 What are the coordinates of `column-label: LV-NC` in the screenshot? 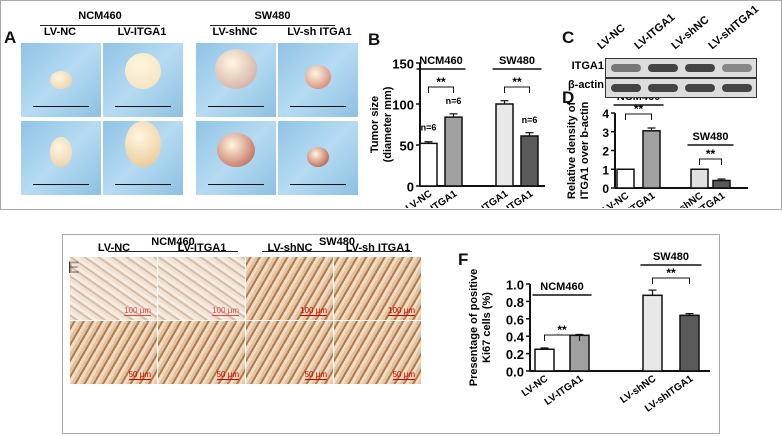 It's located at (114, 248).